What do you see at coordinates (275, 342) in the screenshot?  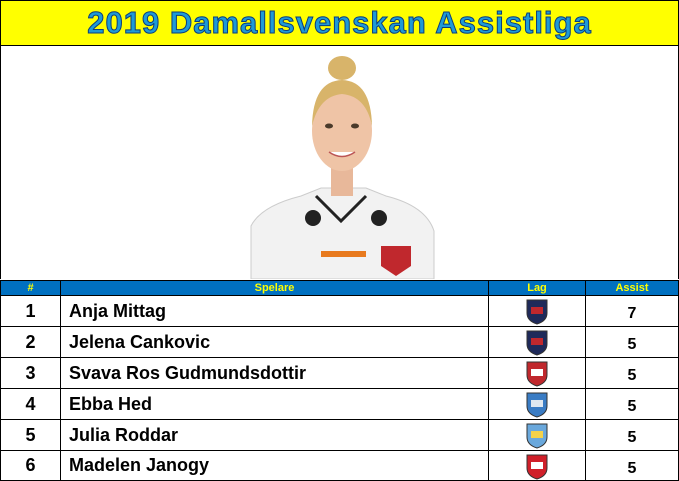 I see `player-name: Jelena Cankovic` at bounding box center [275, 342].